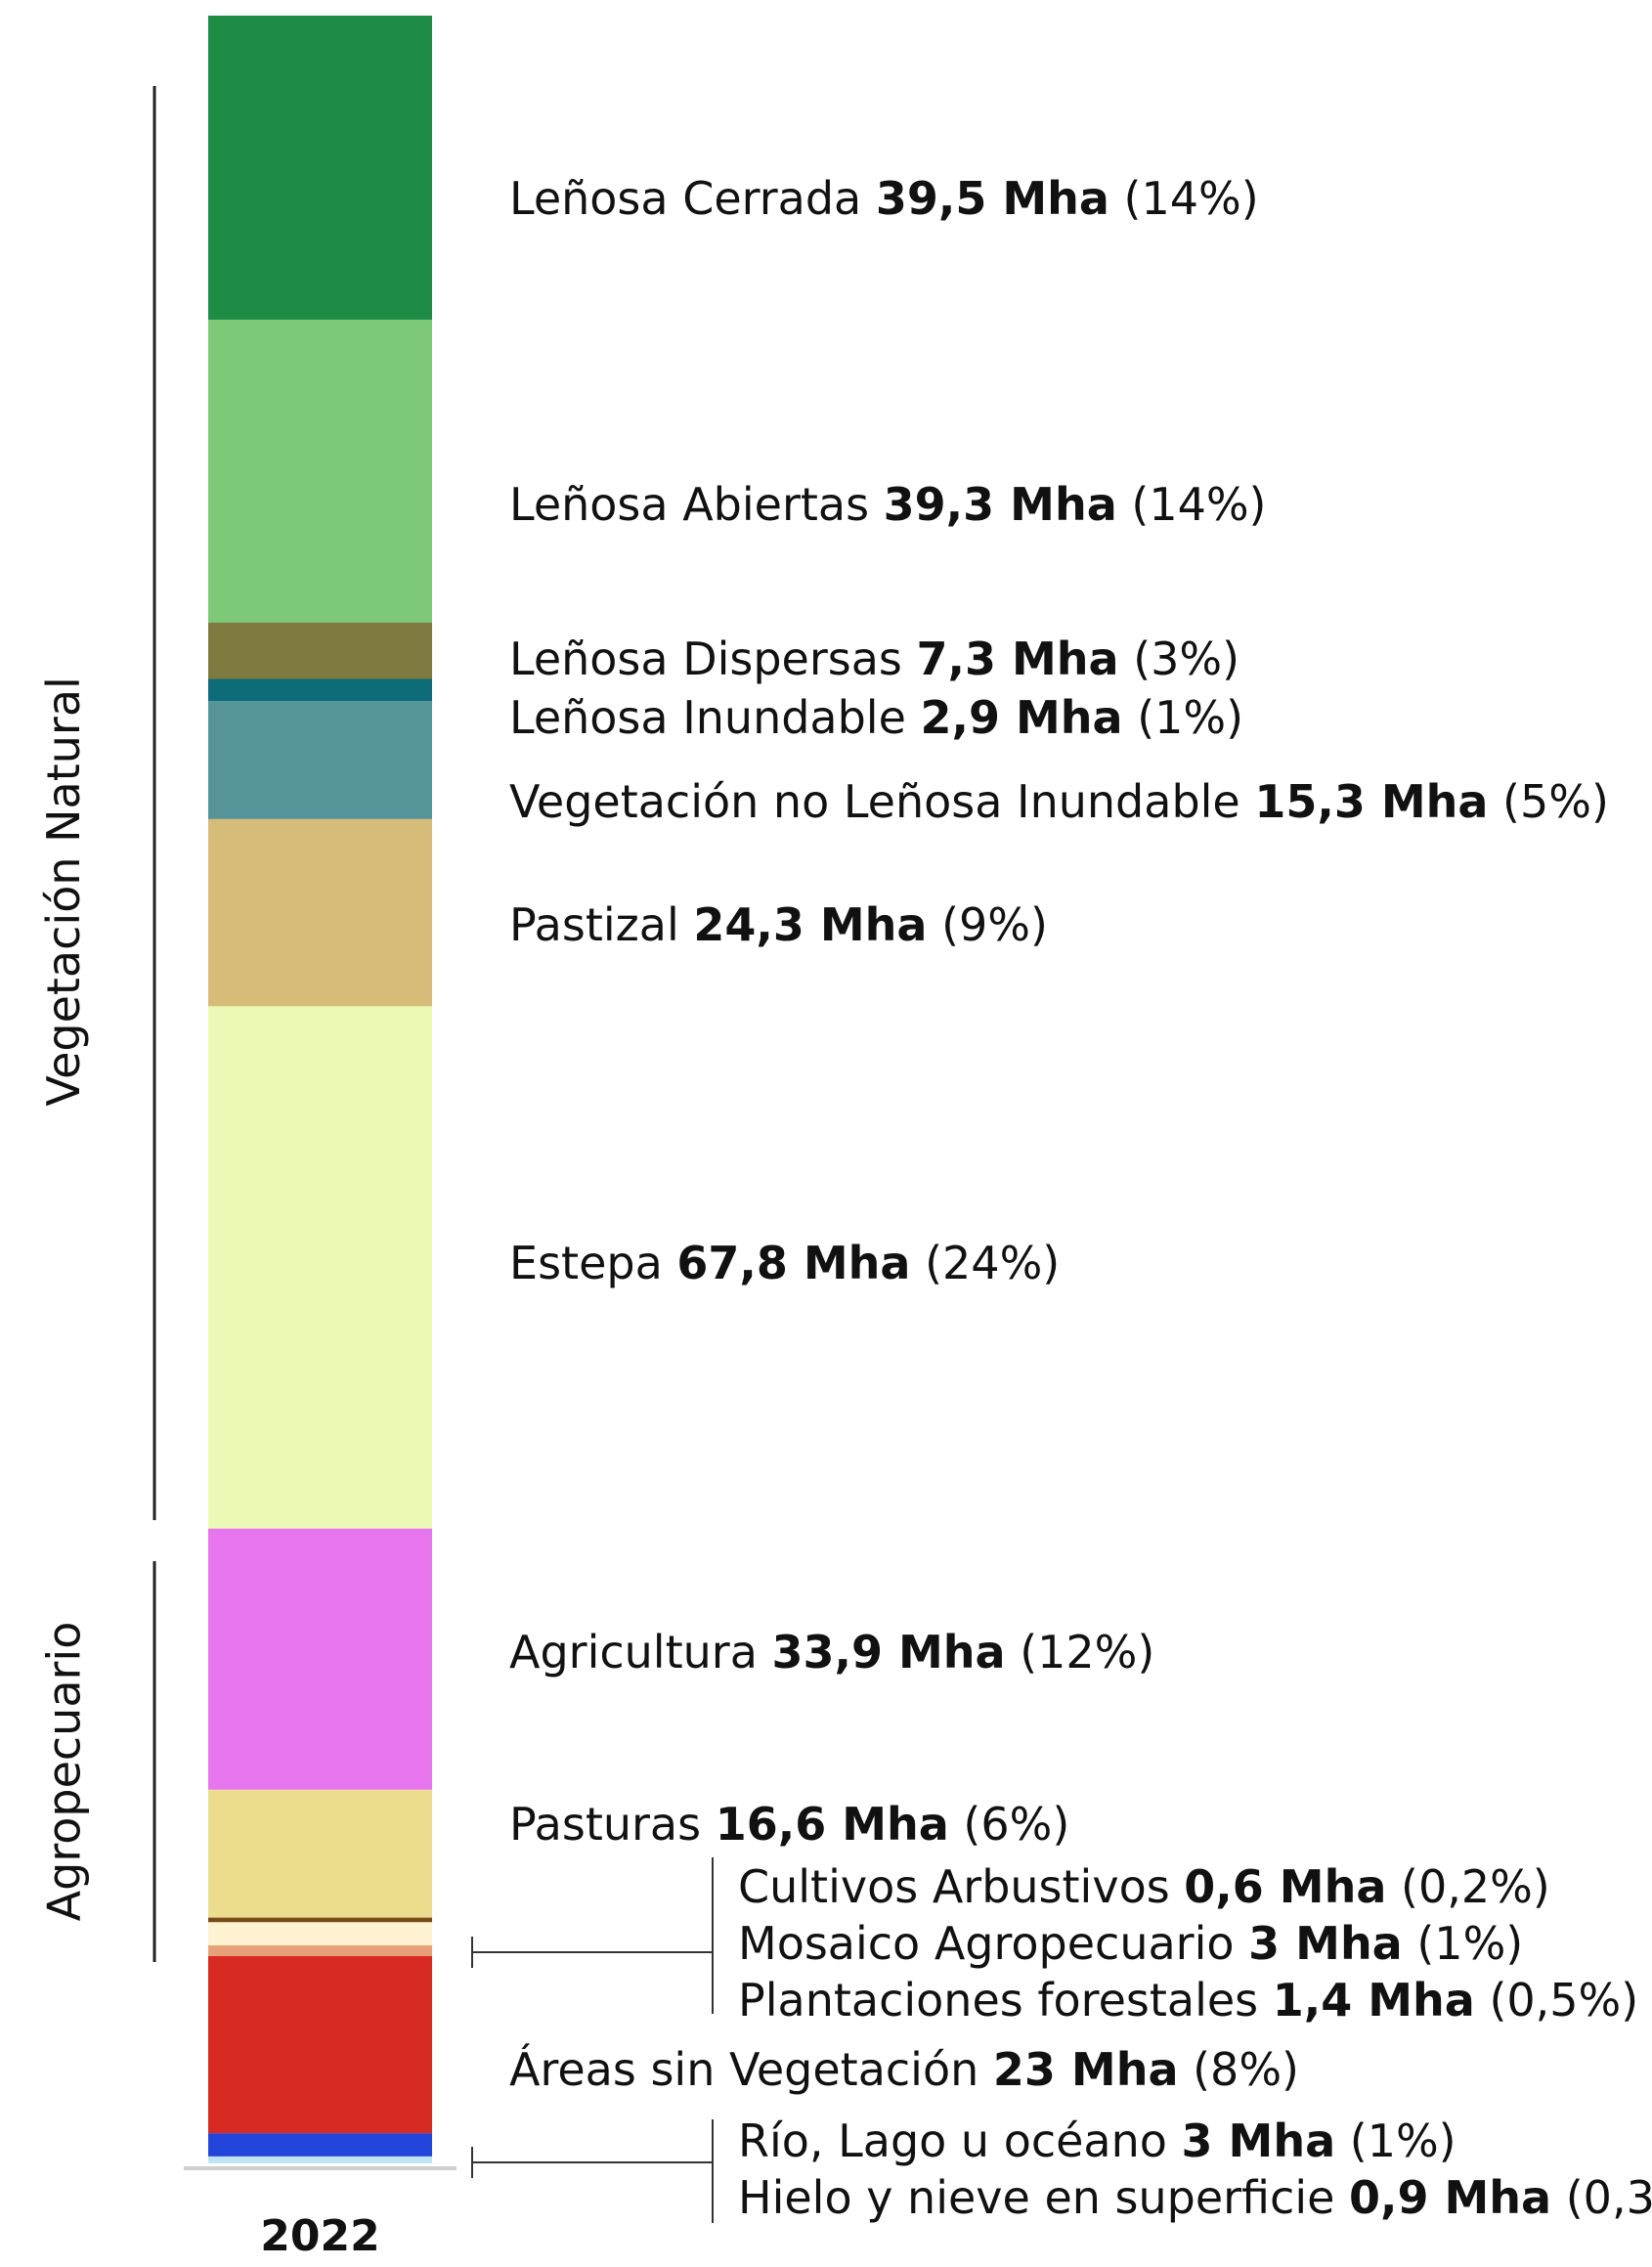 The width and height of the screenshot is (1652, 2267). Describe the element at coordinates (810, 924) in the screenshot. I see `segment-value: 24,3 Mha` at that location.